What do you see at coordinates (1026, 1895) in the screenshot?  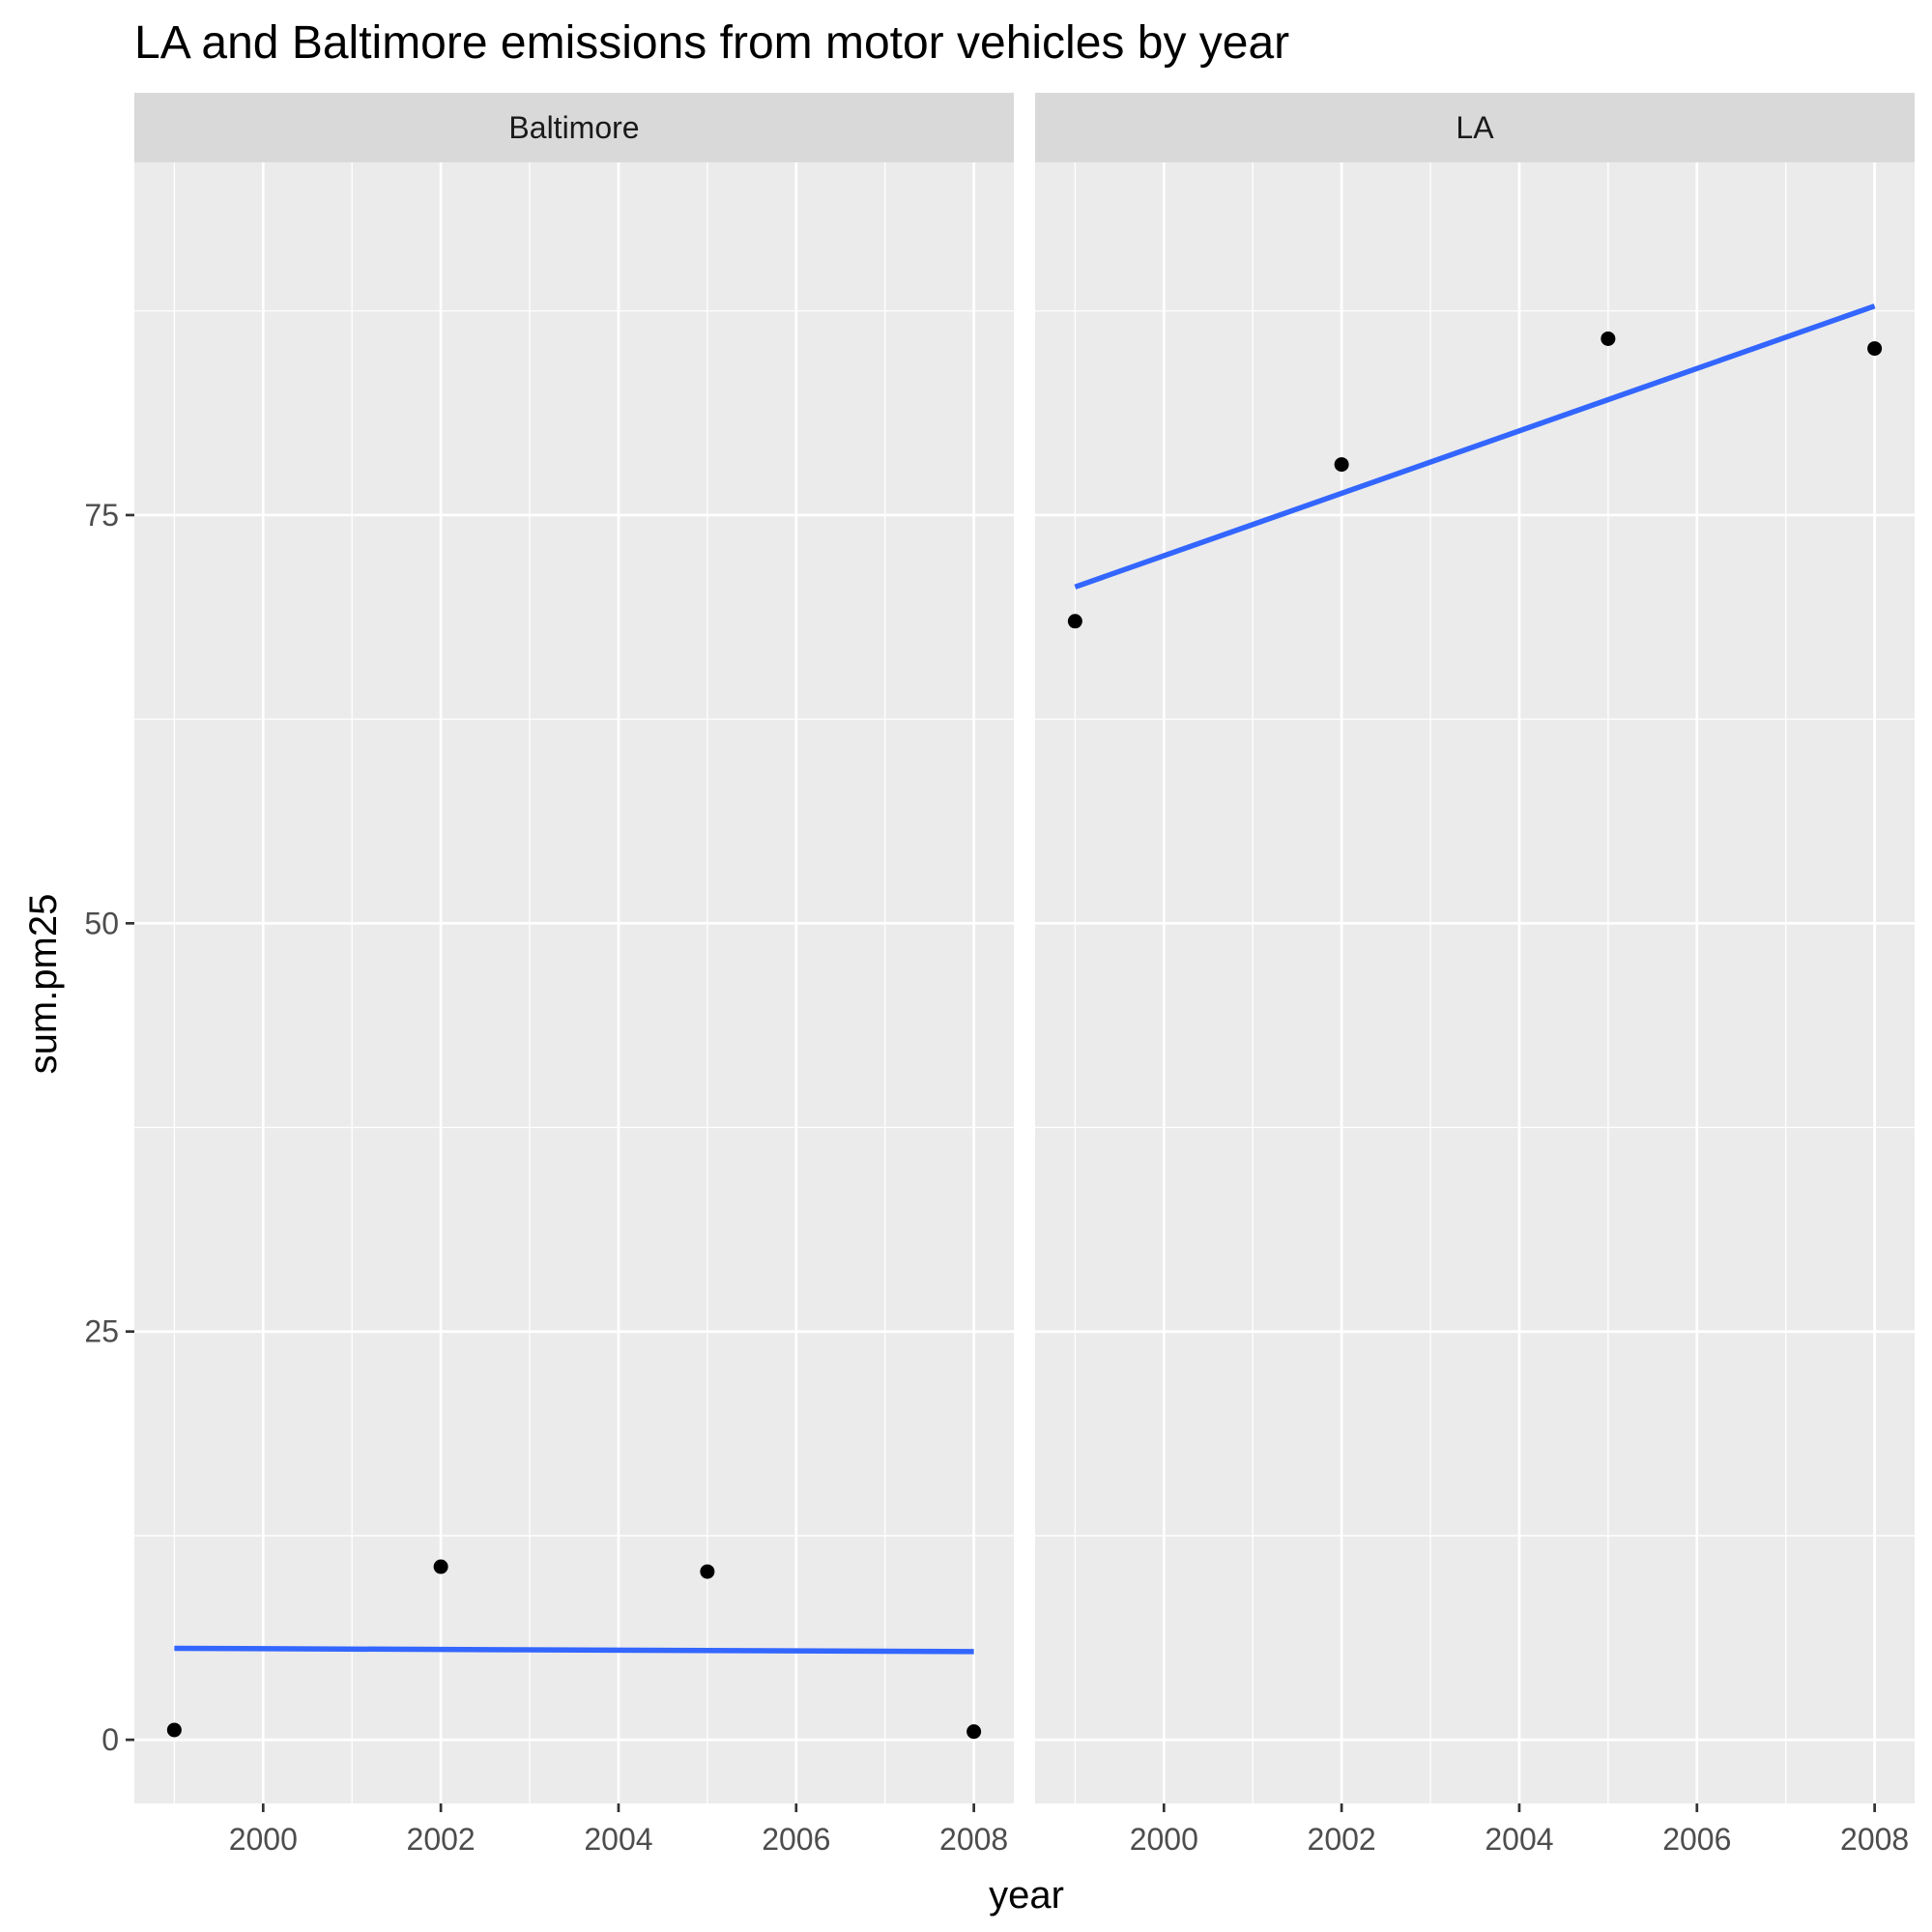 I see `x-axis-title: year` at bounding box center [1026, 1895].